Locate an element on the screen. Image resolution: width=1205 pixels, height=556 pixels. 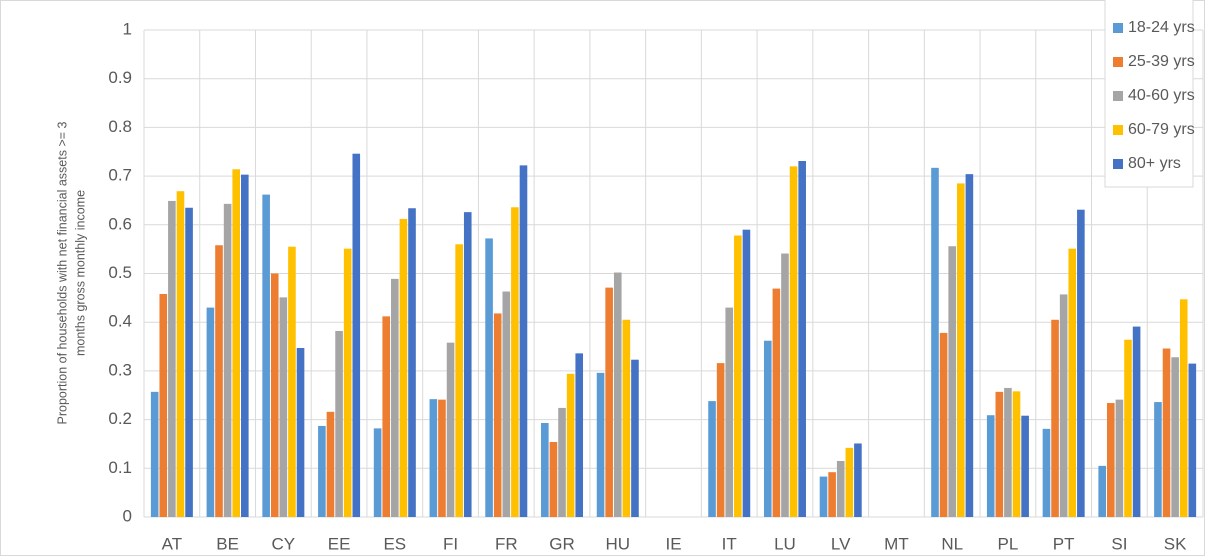
legend-label: 60-79 yrs is located at coordinates (1161, 129).